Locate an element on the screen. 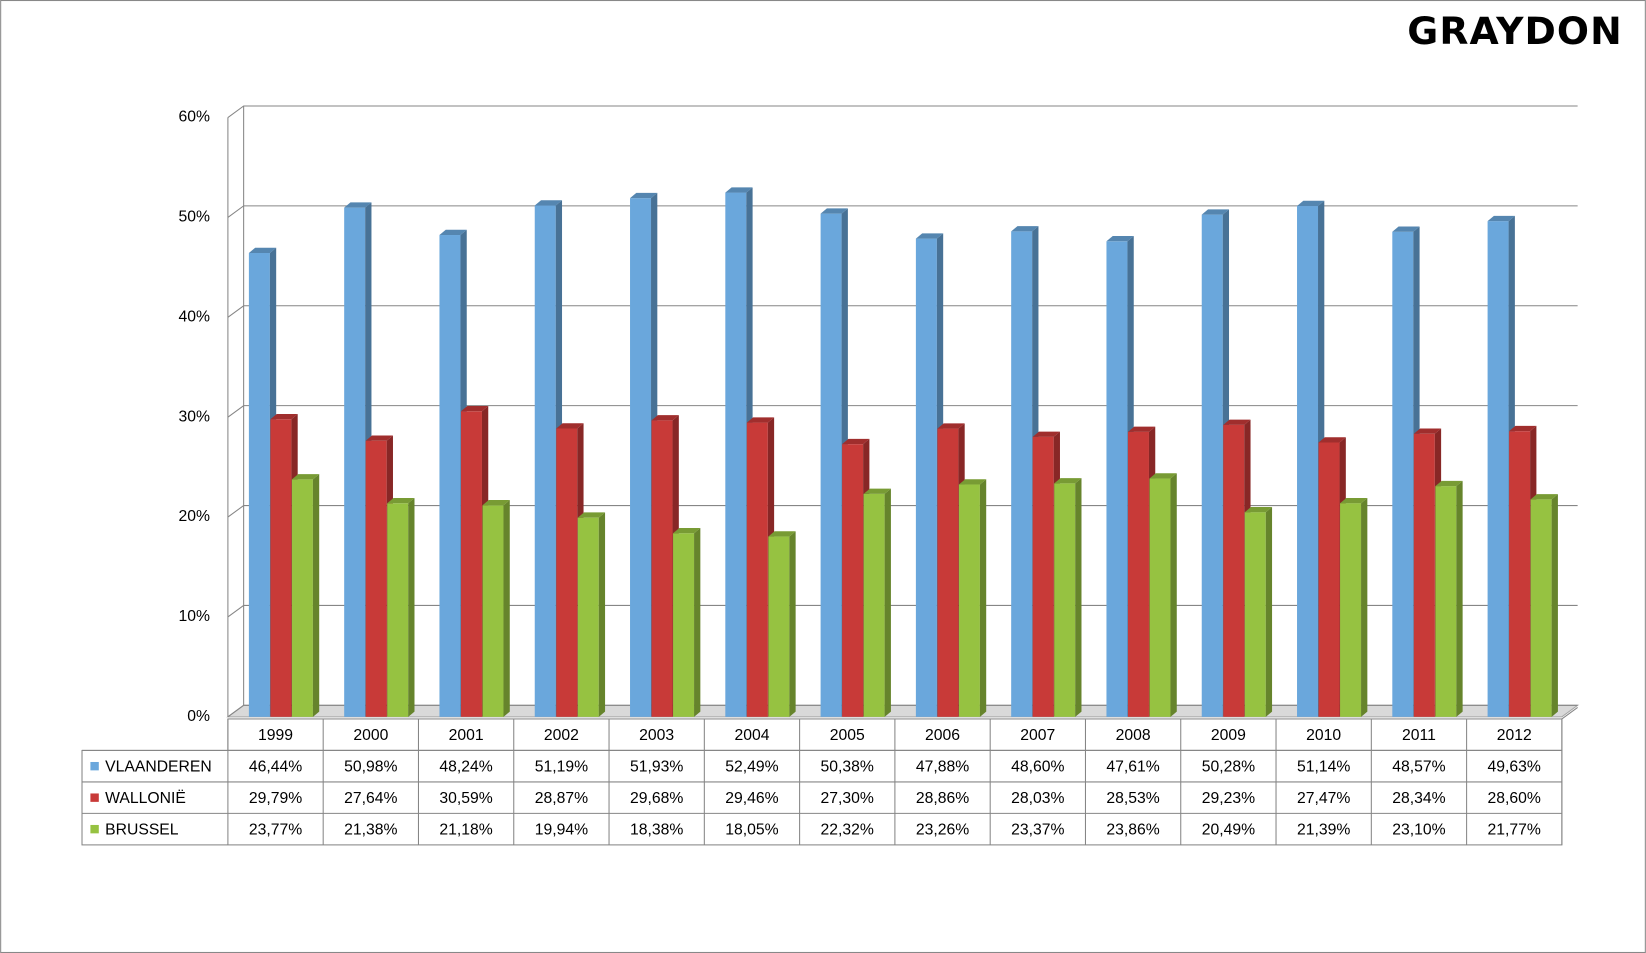 This screenshot has height=953, width=1646. x-tick-label: 2002 is located at coordinates (561, 735).